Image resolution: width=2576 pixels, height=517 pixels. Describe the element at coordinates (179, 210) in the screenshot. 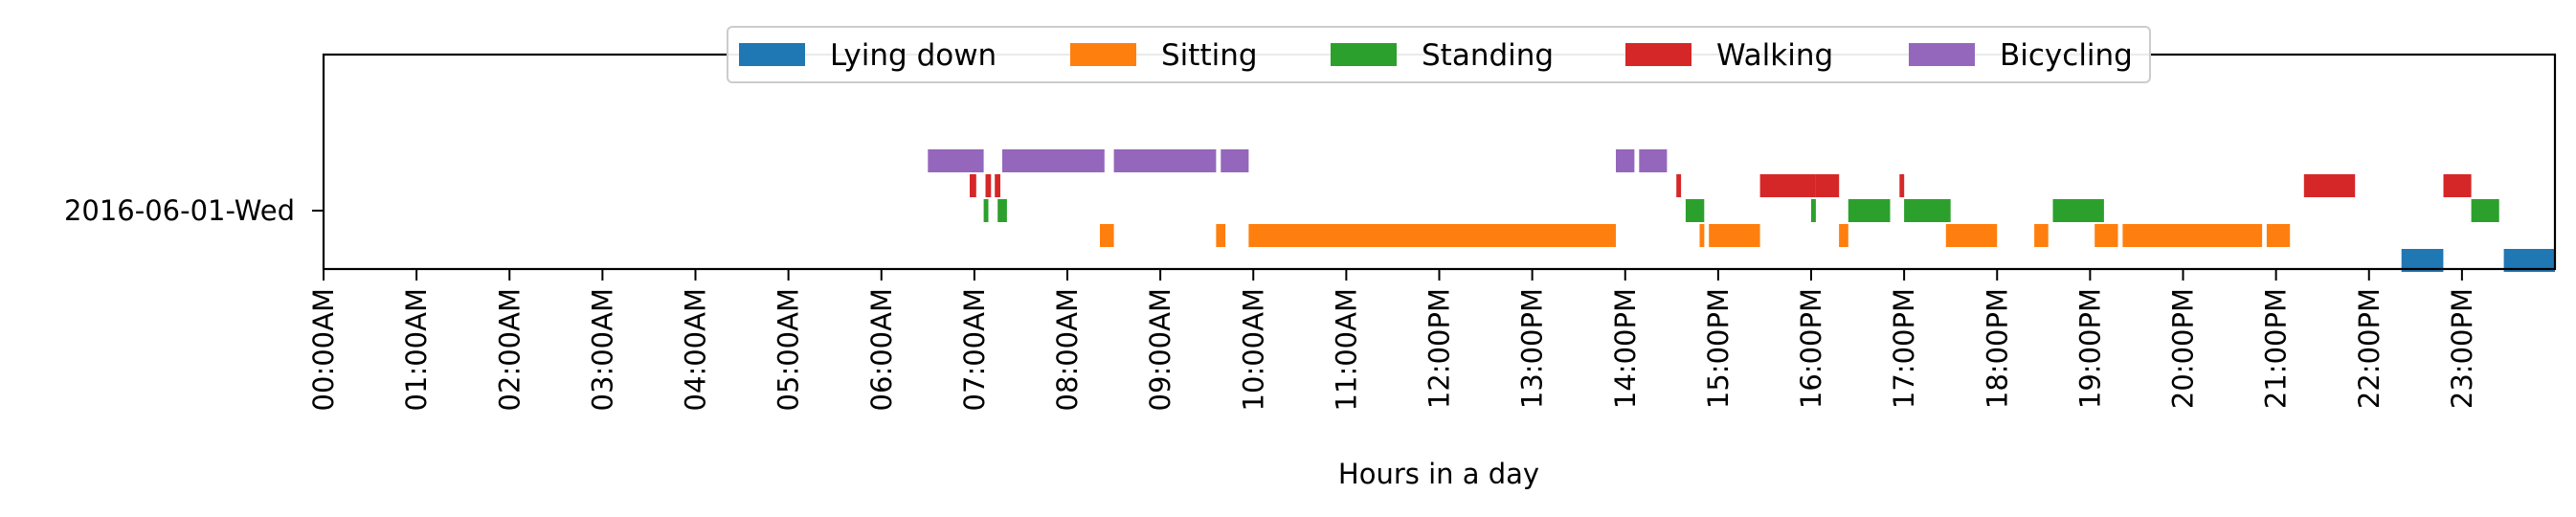

I see `y-tick-label: 2016-06-01-Wed` at that location.